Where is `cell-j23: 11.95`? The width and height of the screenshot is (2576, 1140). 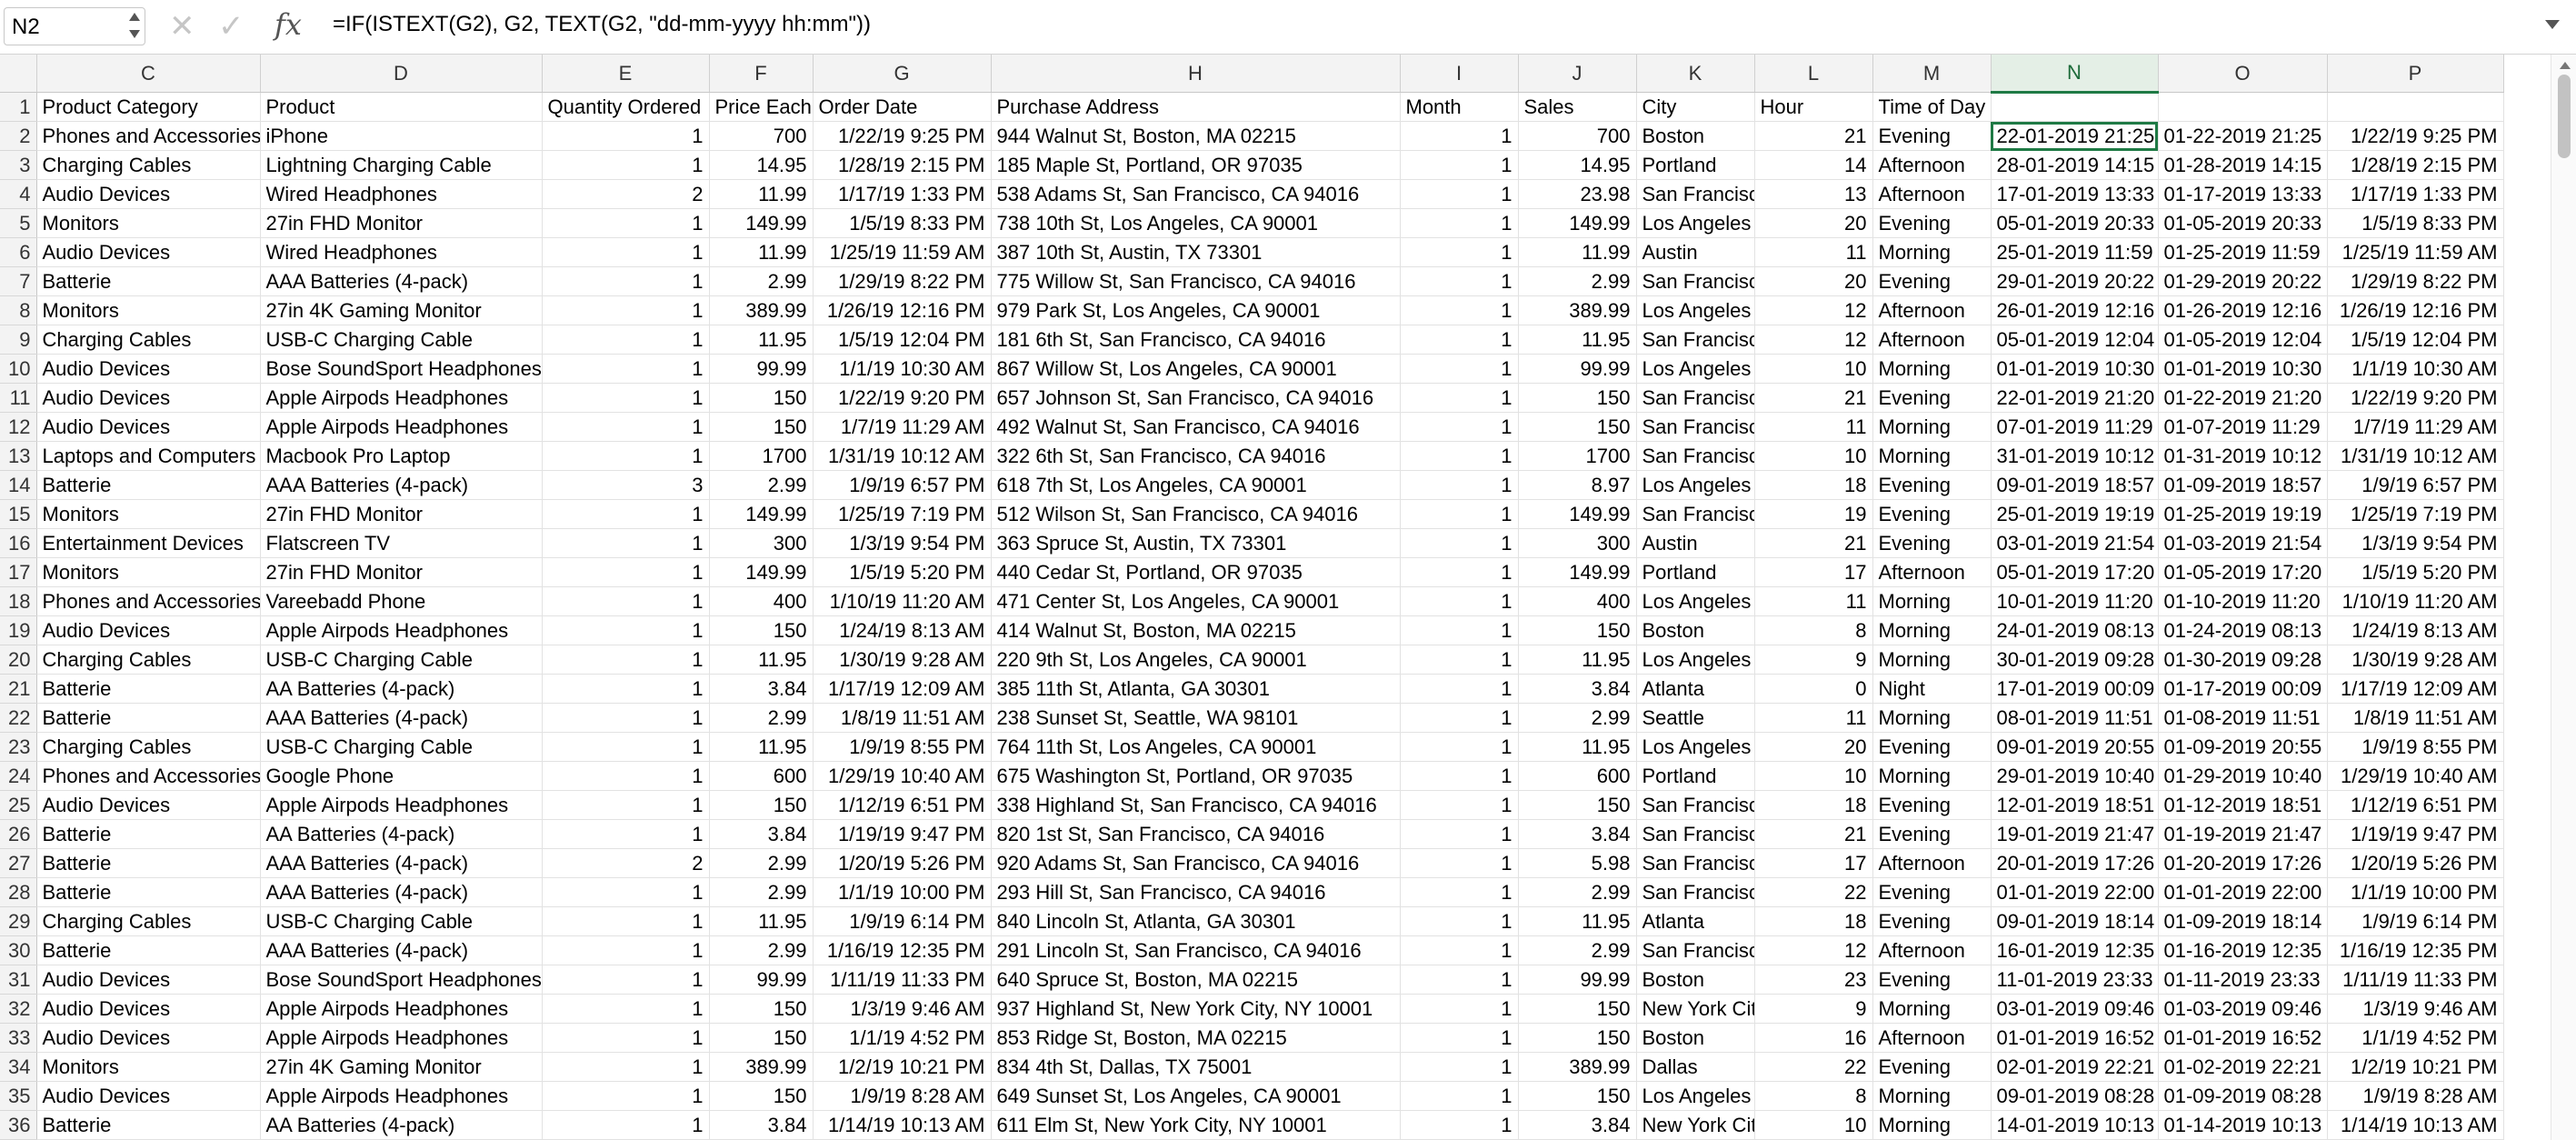
cell-j23: 11.95 is located at coordinates (1577, 747).